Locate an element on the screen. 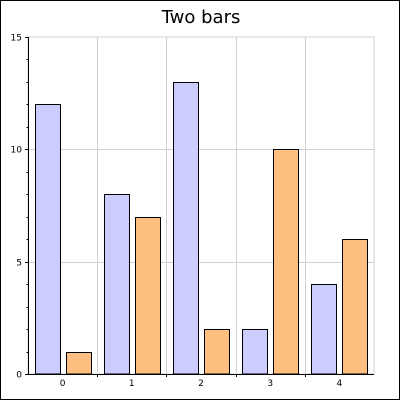  y-tick-label-0: 0 is located at coordinates (19, 376).